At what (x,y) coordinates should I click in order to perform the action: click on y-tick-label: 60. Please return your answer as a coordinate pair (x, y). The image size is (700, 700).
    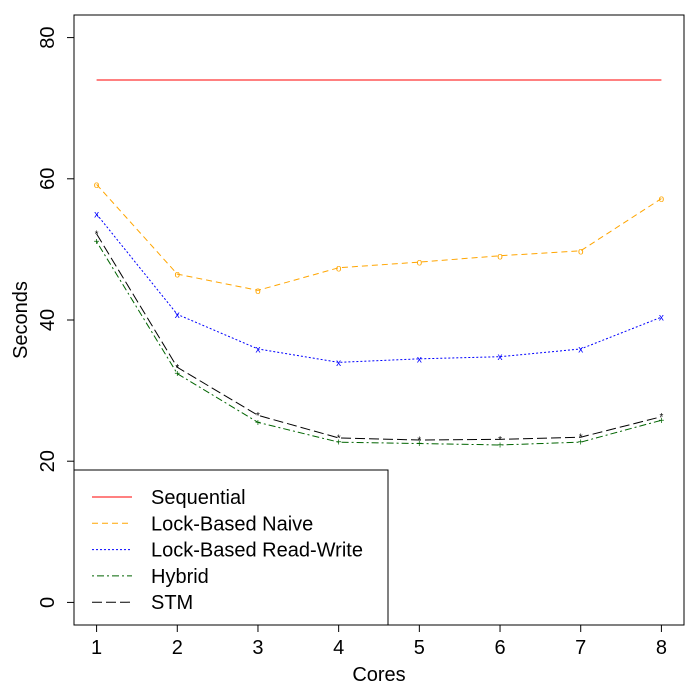
    Looking at the image, I should click on (48, 179).